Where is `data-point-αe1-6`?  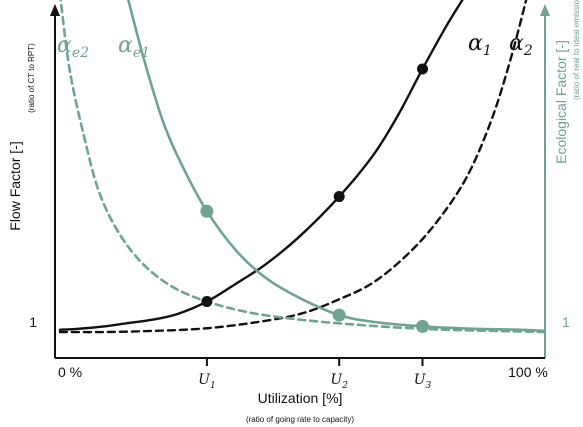
data-point-αe1-6 is located at coordinates (422, 326).